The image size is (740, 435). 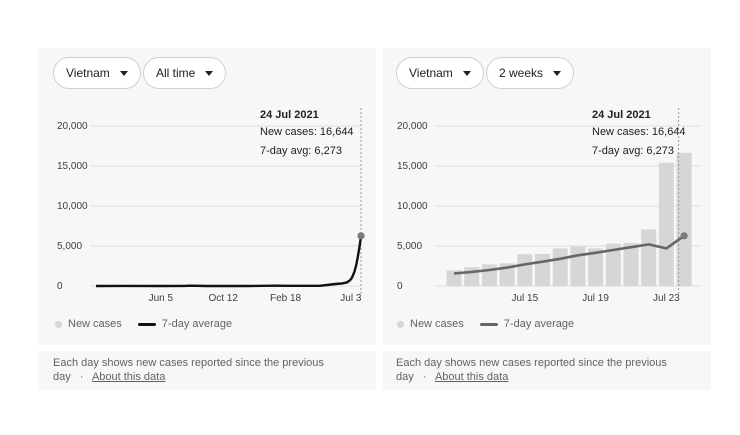 I want to click on period-dropdown-label: All time, so click(x=176, y=73).